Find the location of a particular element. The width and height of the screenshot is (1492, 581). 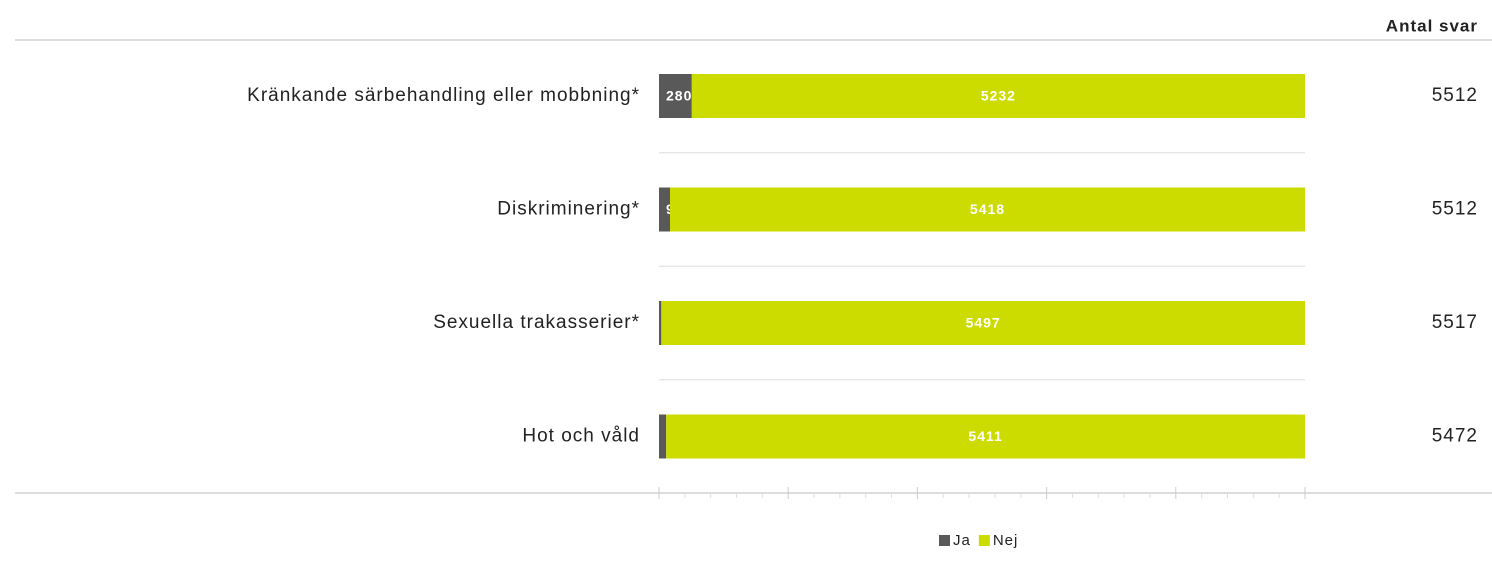

legend-label: Nej is located at coordinates (1006, 540).